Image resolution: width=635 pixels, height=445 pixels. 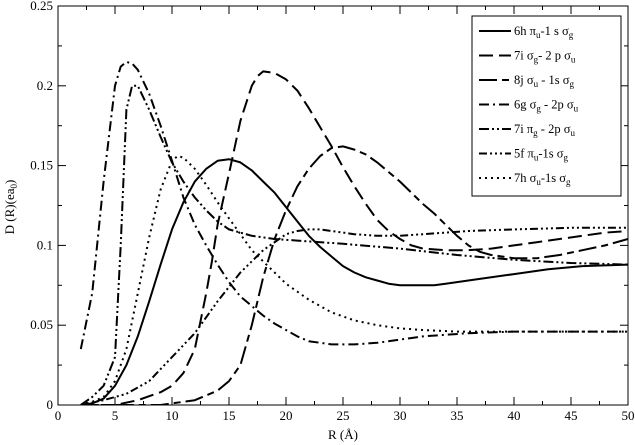 What do you see at coordinates (115, 415) in the screenshot?
I see `x-tick-label: 5` at bounding box center [115, 415].